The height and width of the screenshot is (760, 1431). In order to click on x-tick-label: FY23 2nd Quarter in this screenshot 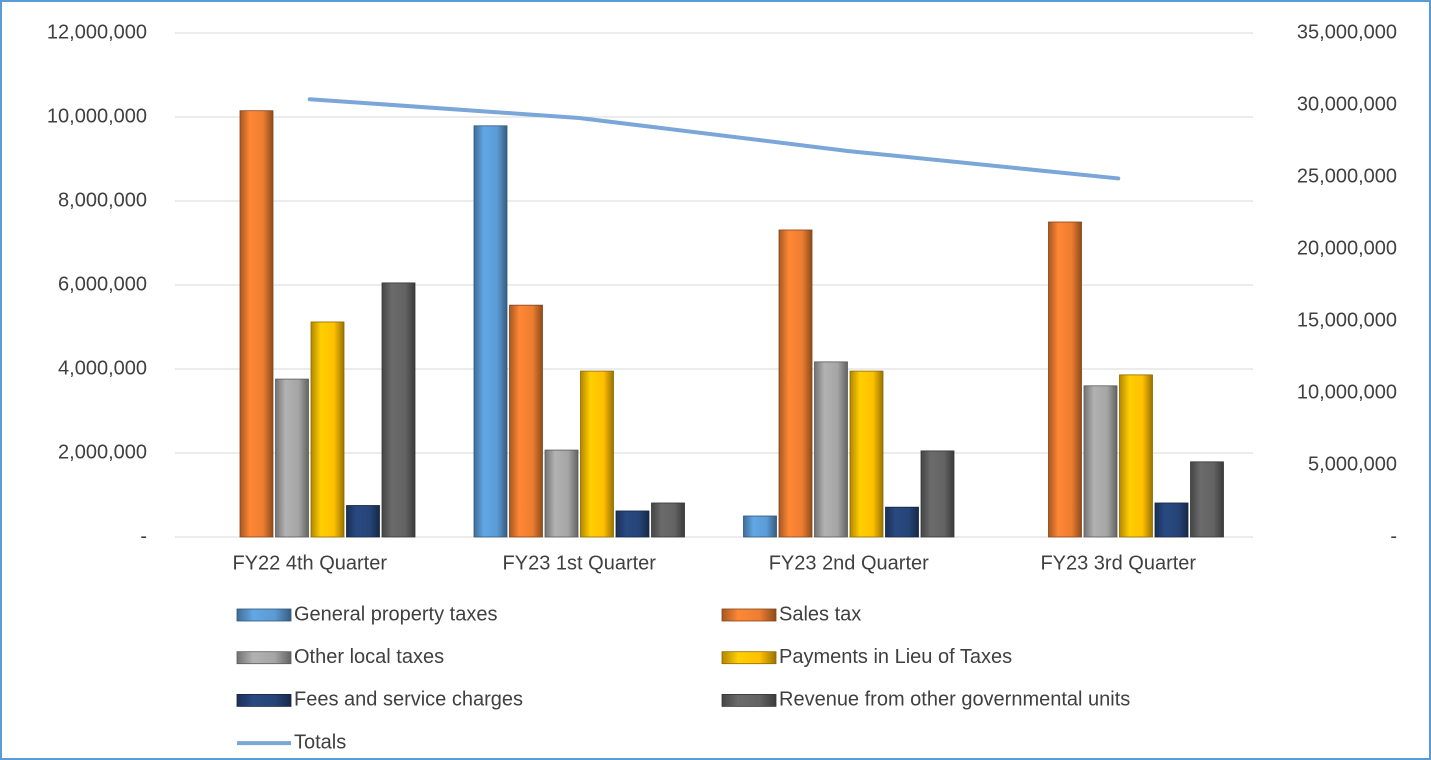, I will do `click(849, 563)`.